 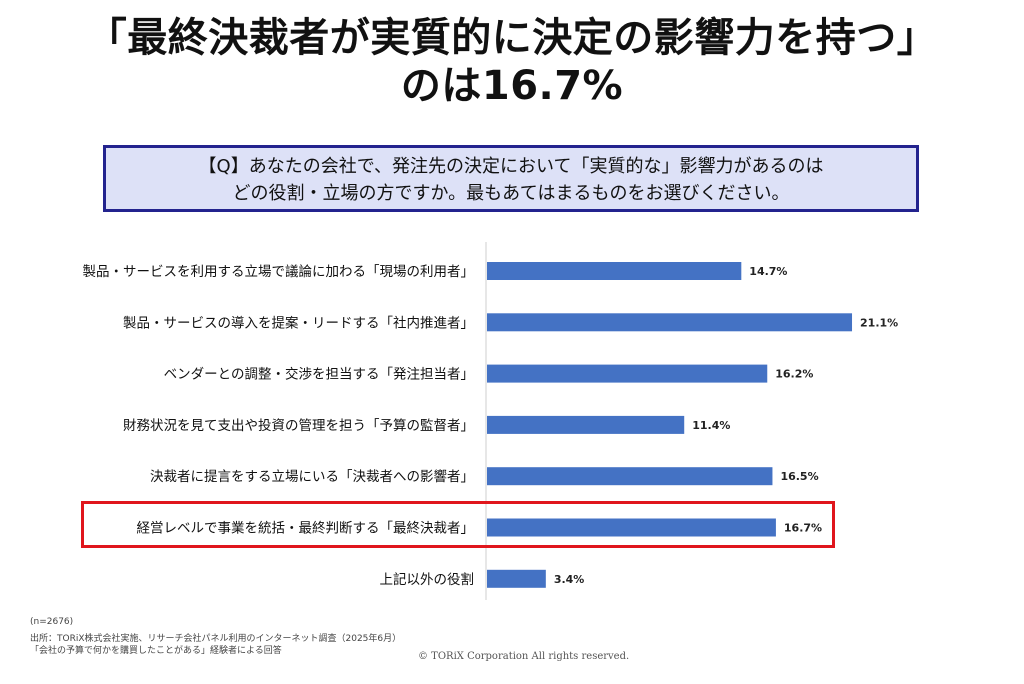 I want to click on headline-line-1: 「最終決裁者が実質的に決定の影響力を持つ」, so click(x=512, y=38).